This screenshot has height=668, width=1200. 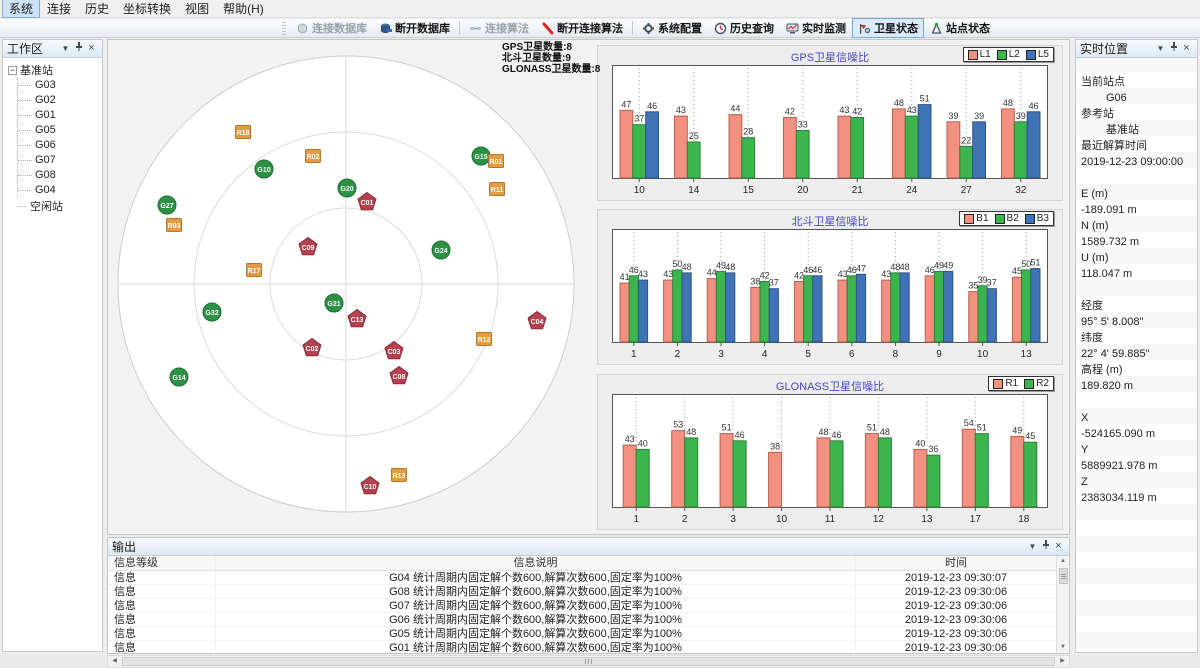 What do you see at coordinates (1110, 242) in the screenshot?
I see `realtime-field-value: 1589.732 m` at bounding box center [1110, 242].